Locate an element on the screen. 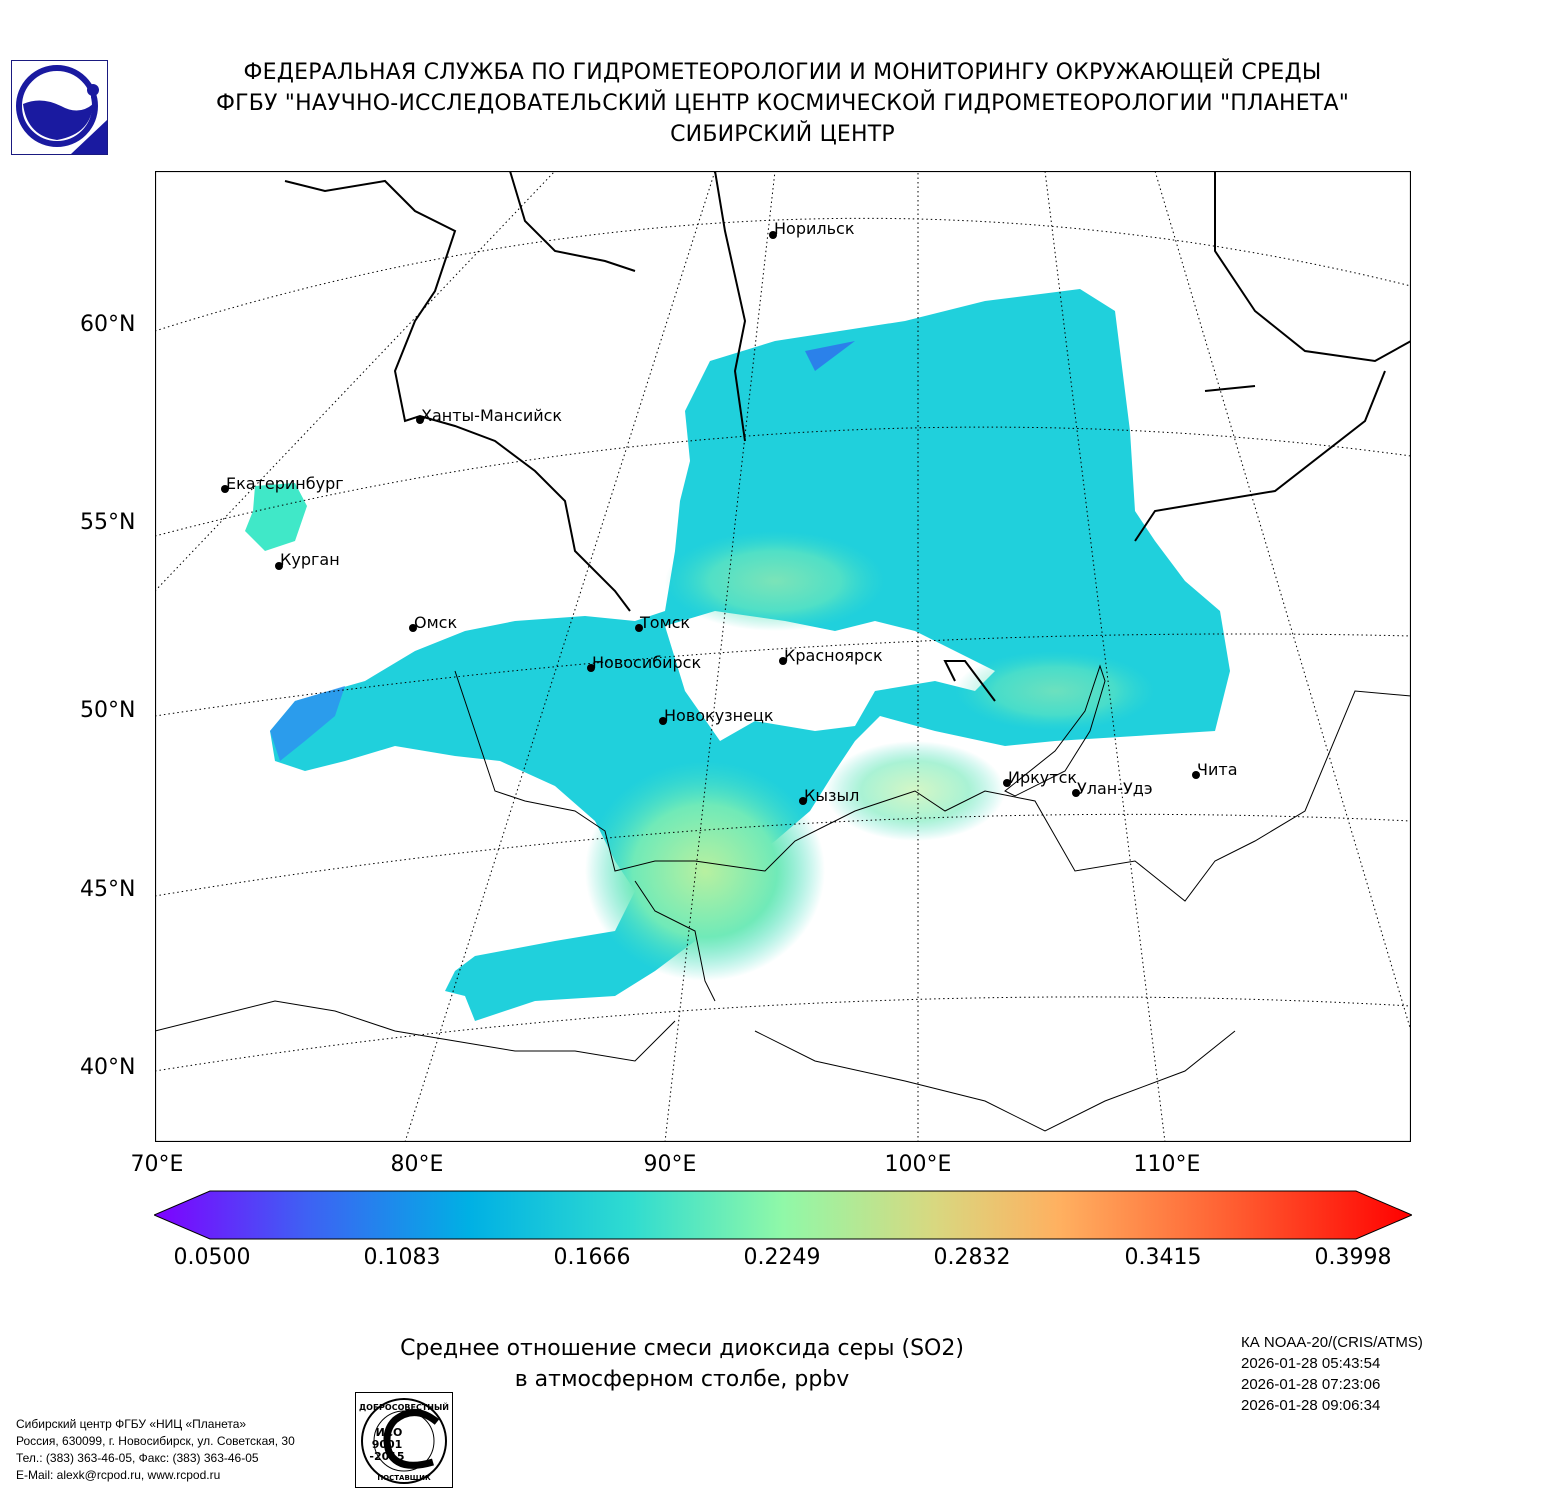 The height and width of the screenshot is (1500, 1550). svg-text: Норильск is located at coordinates (814, 228).